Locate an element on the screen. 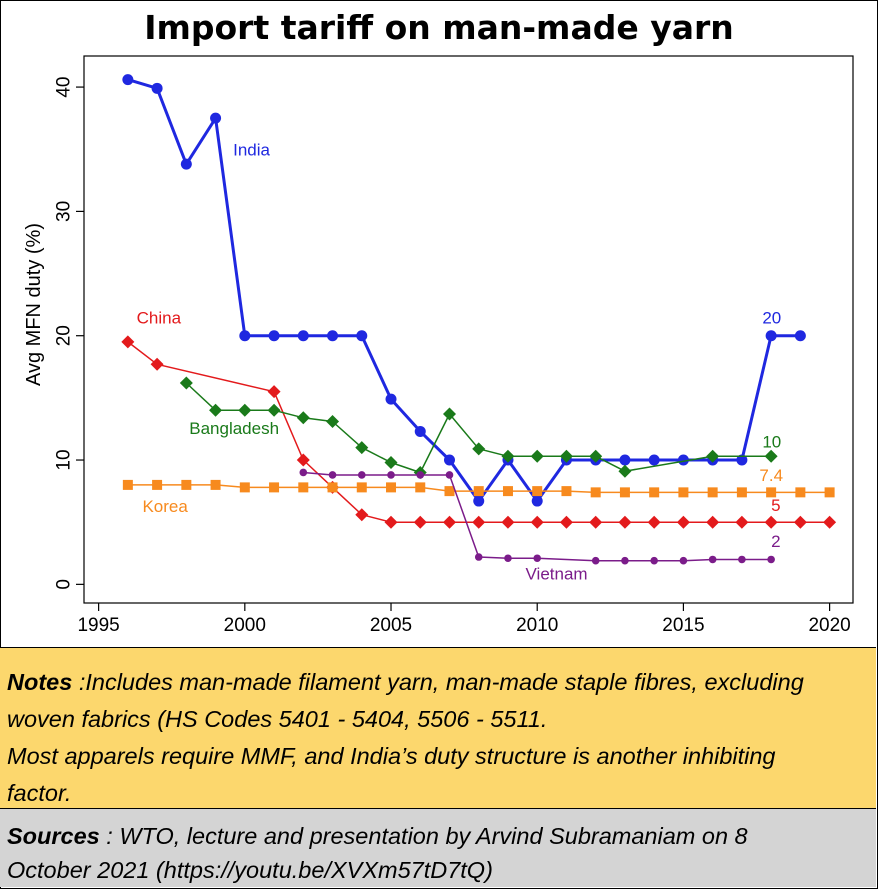  x-tick-label: 2000 is located at coordinates (245, 625).